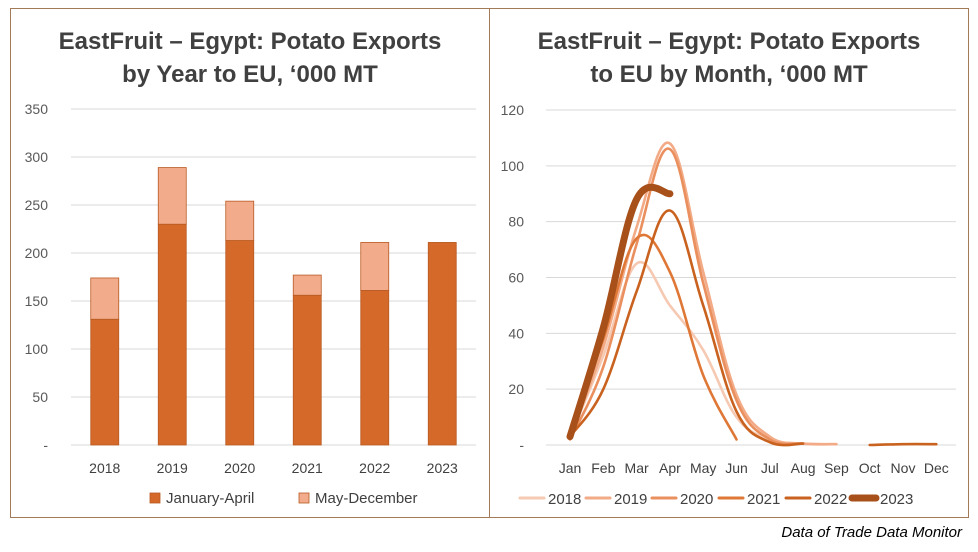 The height and width of the screenshot is (552, 978). I want to click on x-tick-label: 2018, so click(104, 468).